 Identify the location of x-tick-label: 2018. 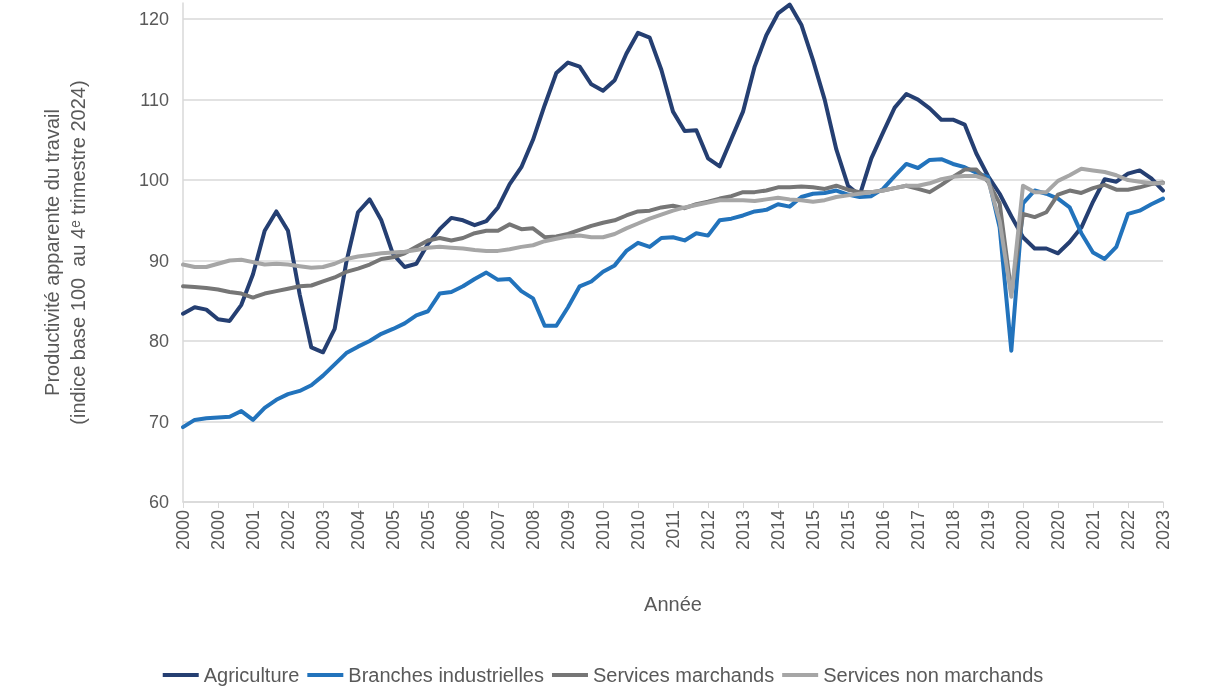
(953, 530).